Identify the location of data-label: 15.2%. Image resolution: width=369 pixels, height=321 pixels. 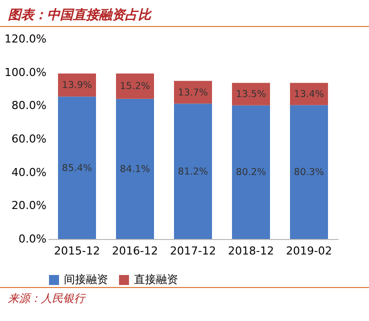
(135, 86).